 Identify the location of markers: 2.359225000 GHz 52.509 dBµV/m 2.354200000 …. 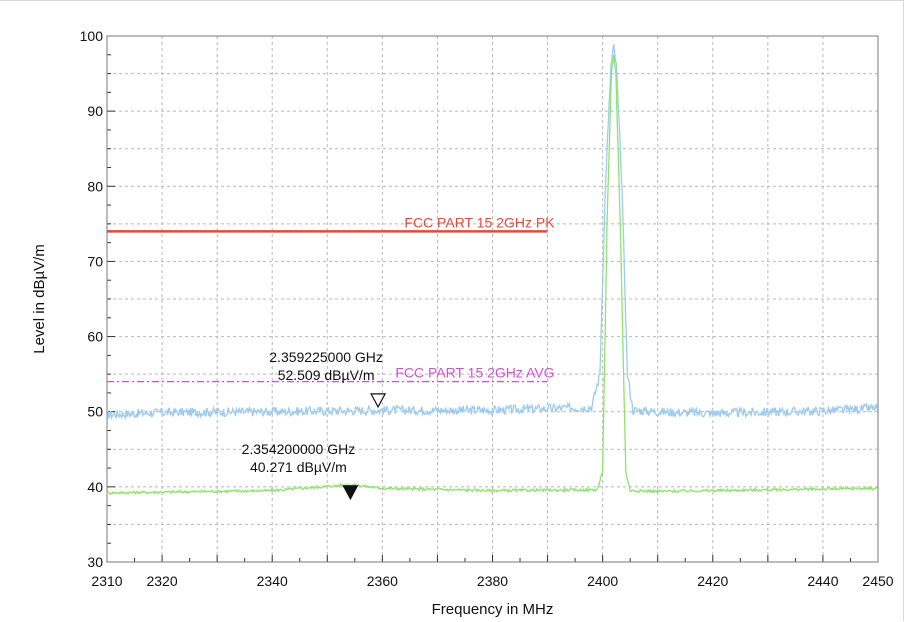
(314, 425).